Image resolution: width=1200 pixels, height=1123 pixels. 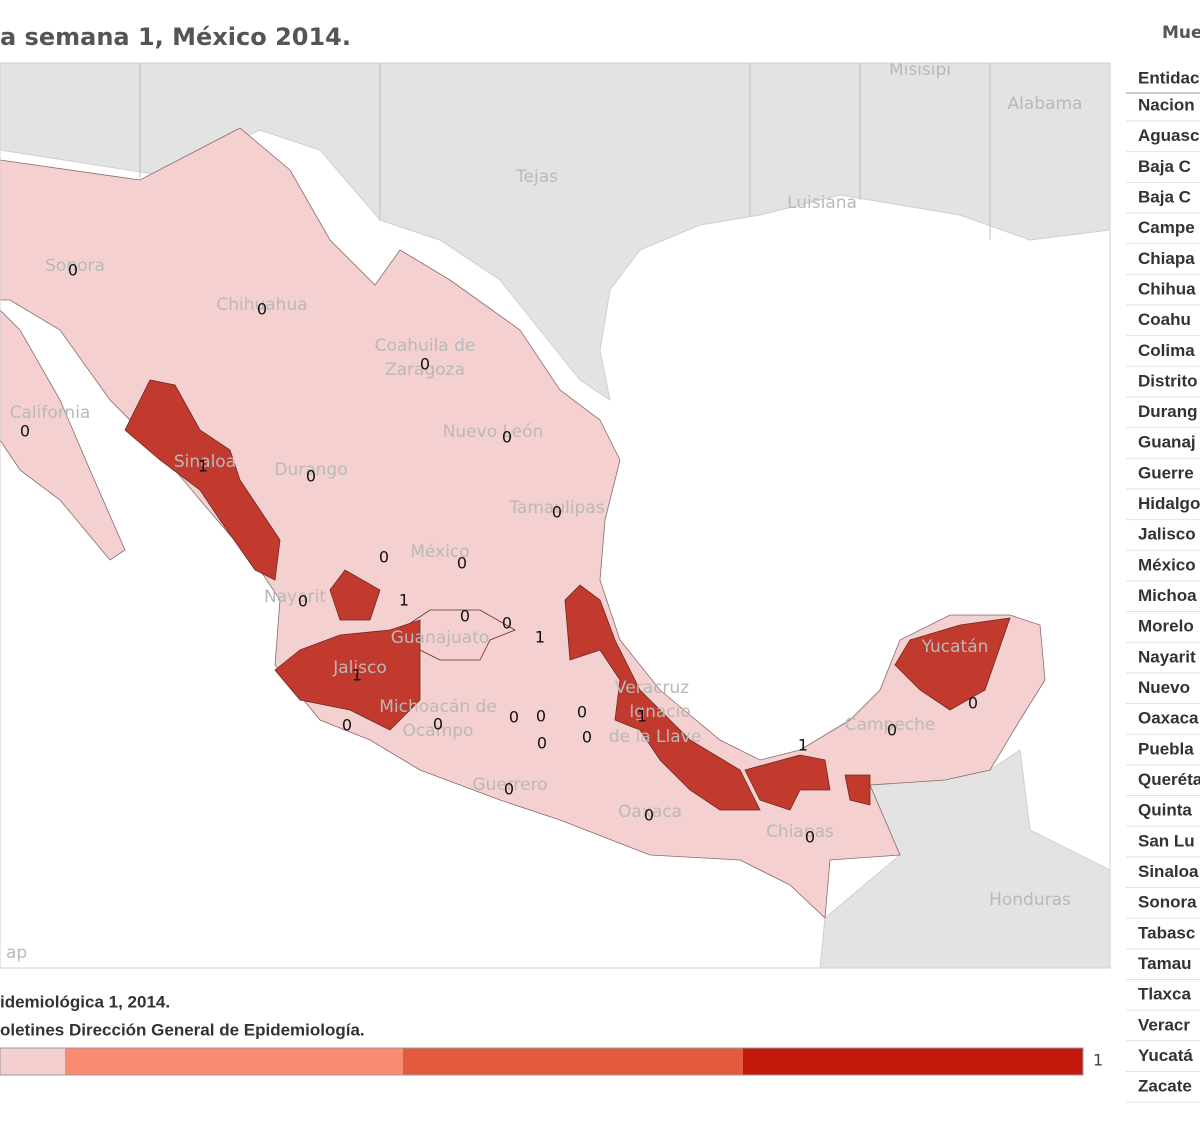 What do you see at coordinates (1166, 104) in the screenshot?
I see `table-row: Nacion` at bounding box center [1166, 104].